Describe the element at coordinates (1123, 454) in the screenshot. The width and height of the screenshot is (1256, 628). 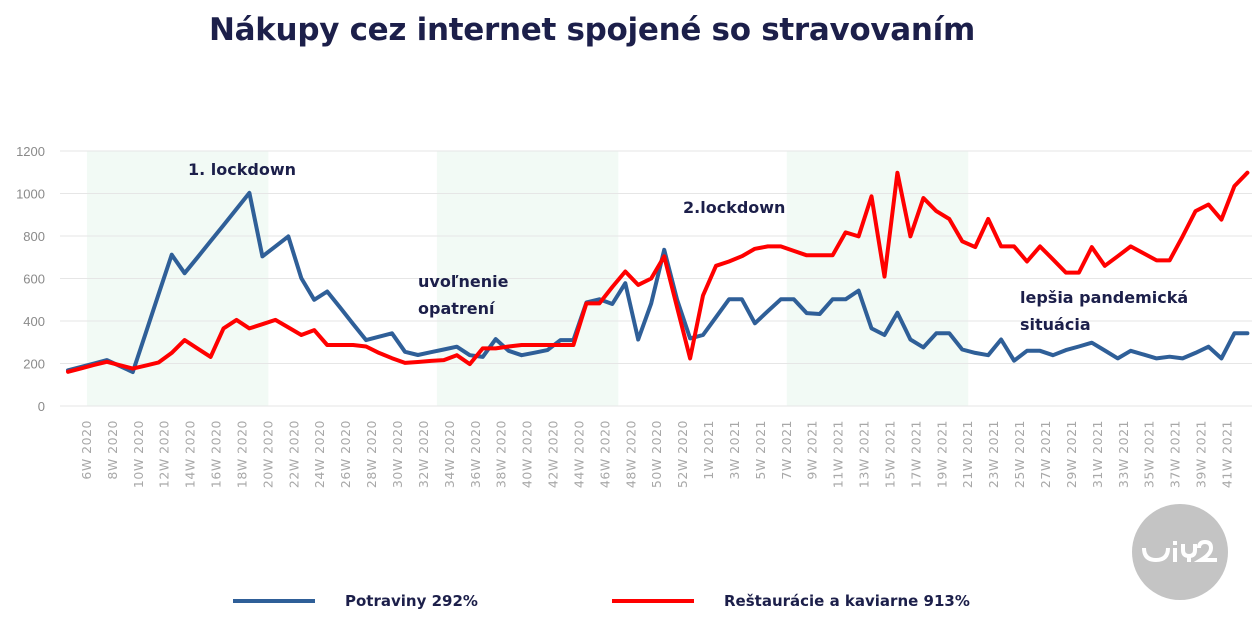
I see `x-tick-label: 33W 2021` at that location.